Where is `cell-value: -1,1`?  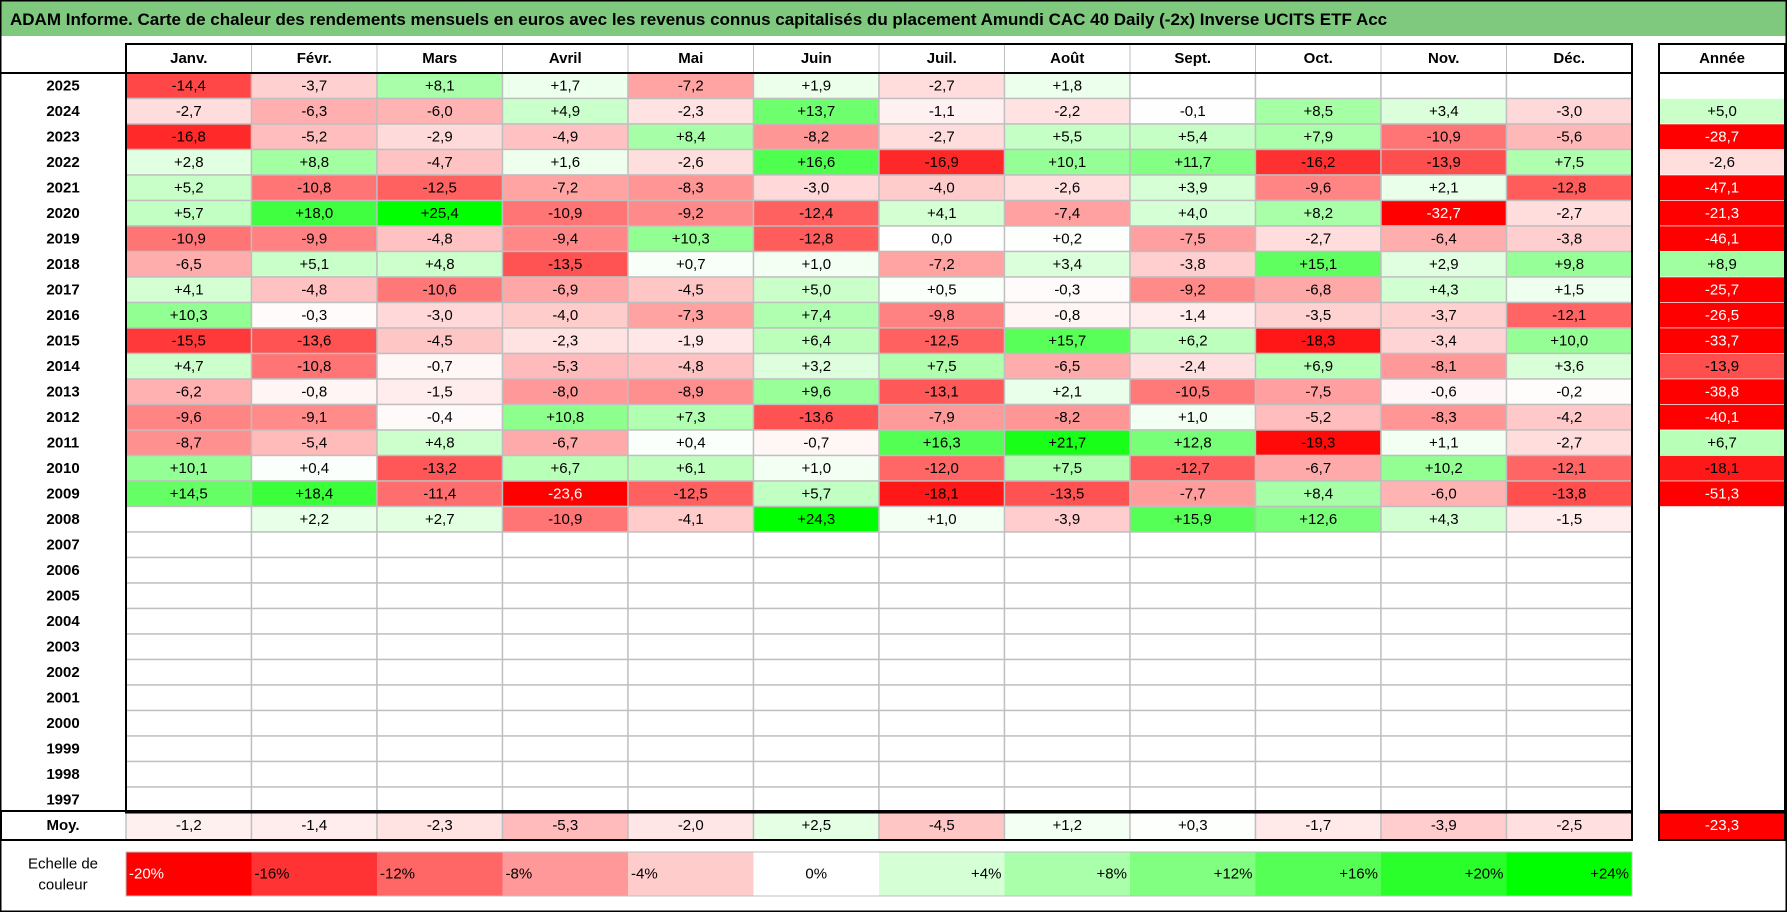 cell-value: -1,1 is located at coordinates (942, 111).